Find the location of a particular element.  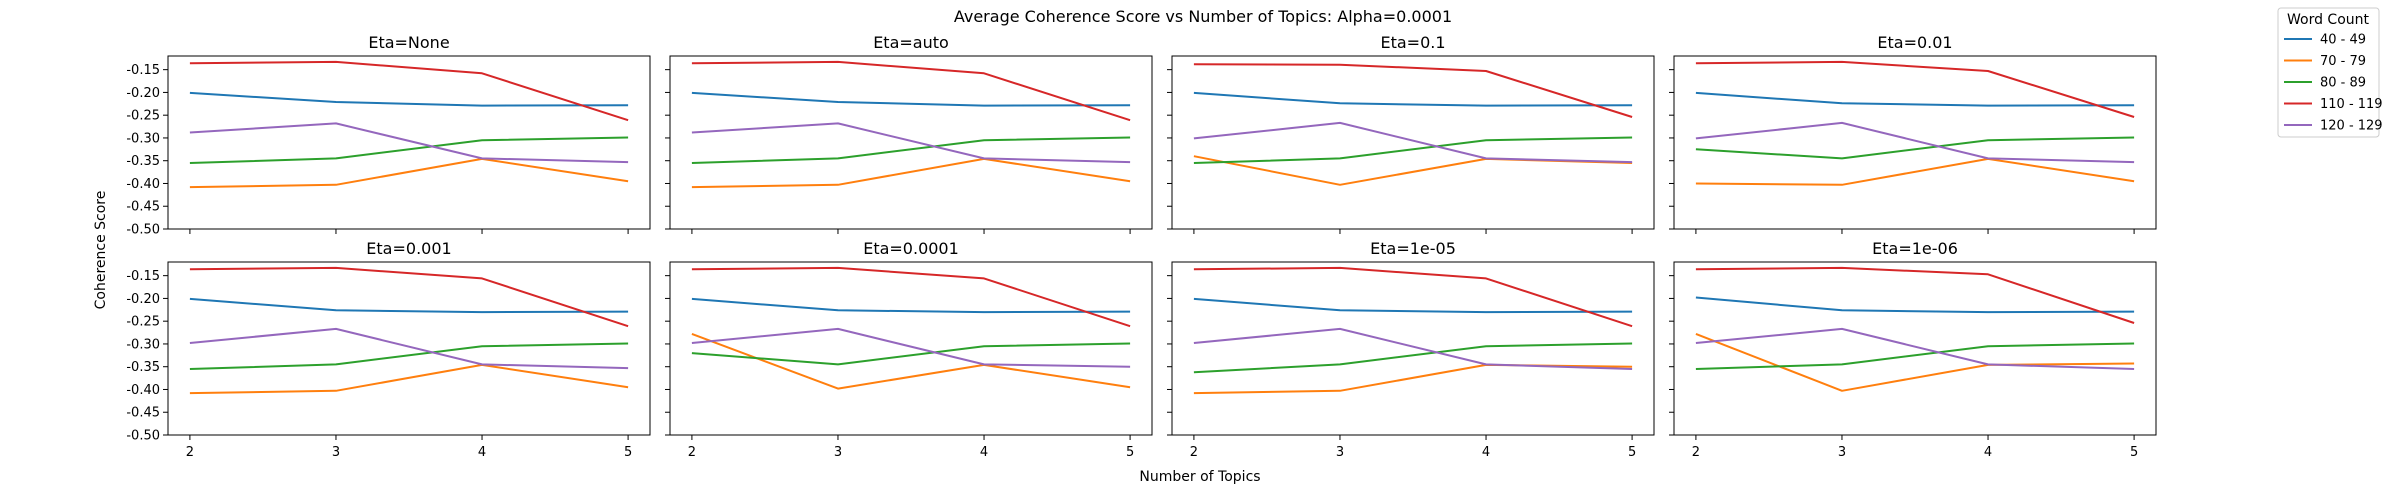

legend-frame is located at coordinates (2328, 72).